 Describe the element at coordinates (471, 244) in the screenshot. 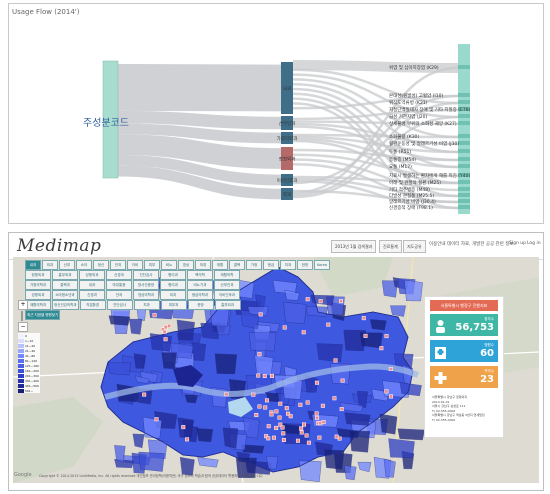

I see `help-link: 이용안내 데이터 자료, 개발한 공공 관련 정보` at that location.